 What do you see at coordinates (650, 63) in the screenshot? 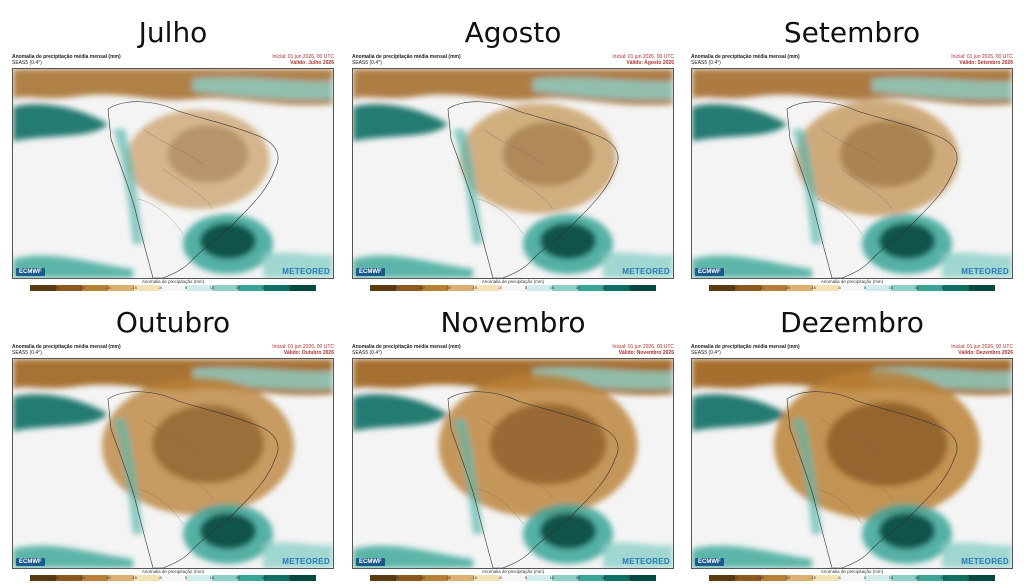
I see `valid-time: Válido: Agosto 2026` at bounding box center [650, 63].